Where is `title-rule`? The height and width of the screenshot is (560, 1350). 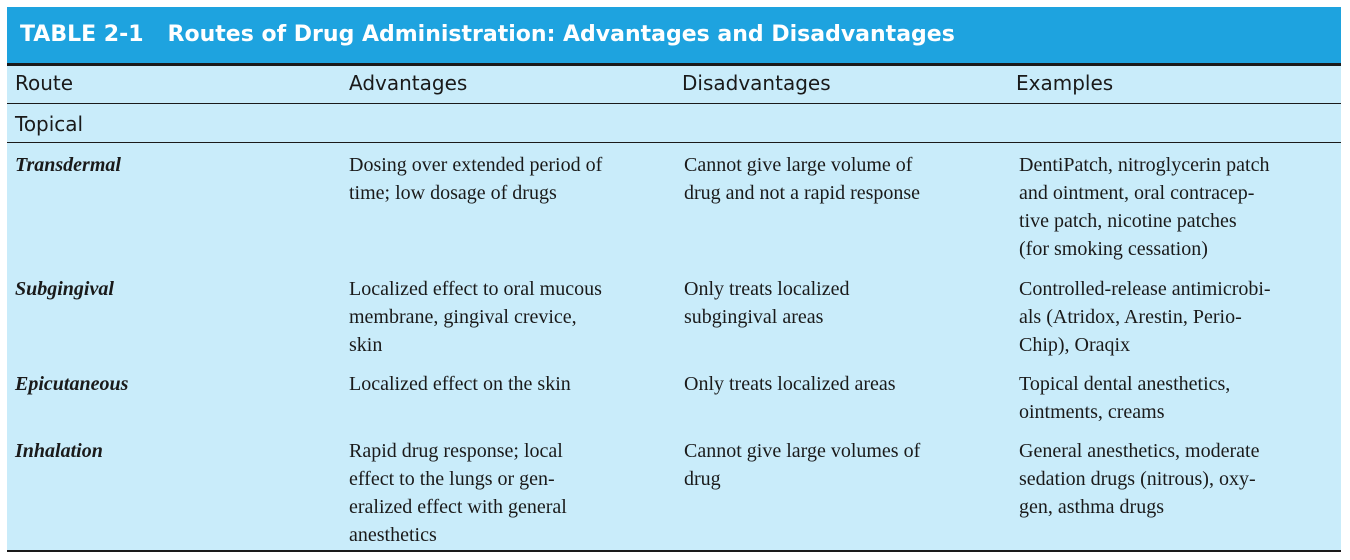 title-rule is located at coordinates (674, 64).